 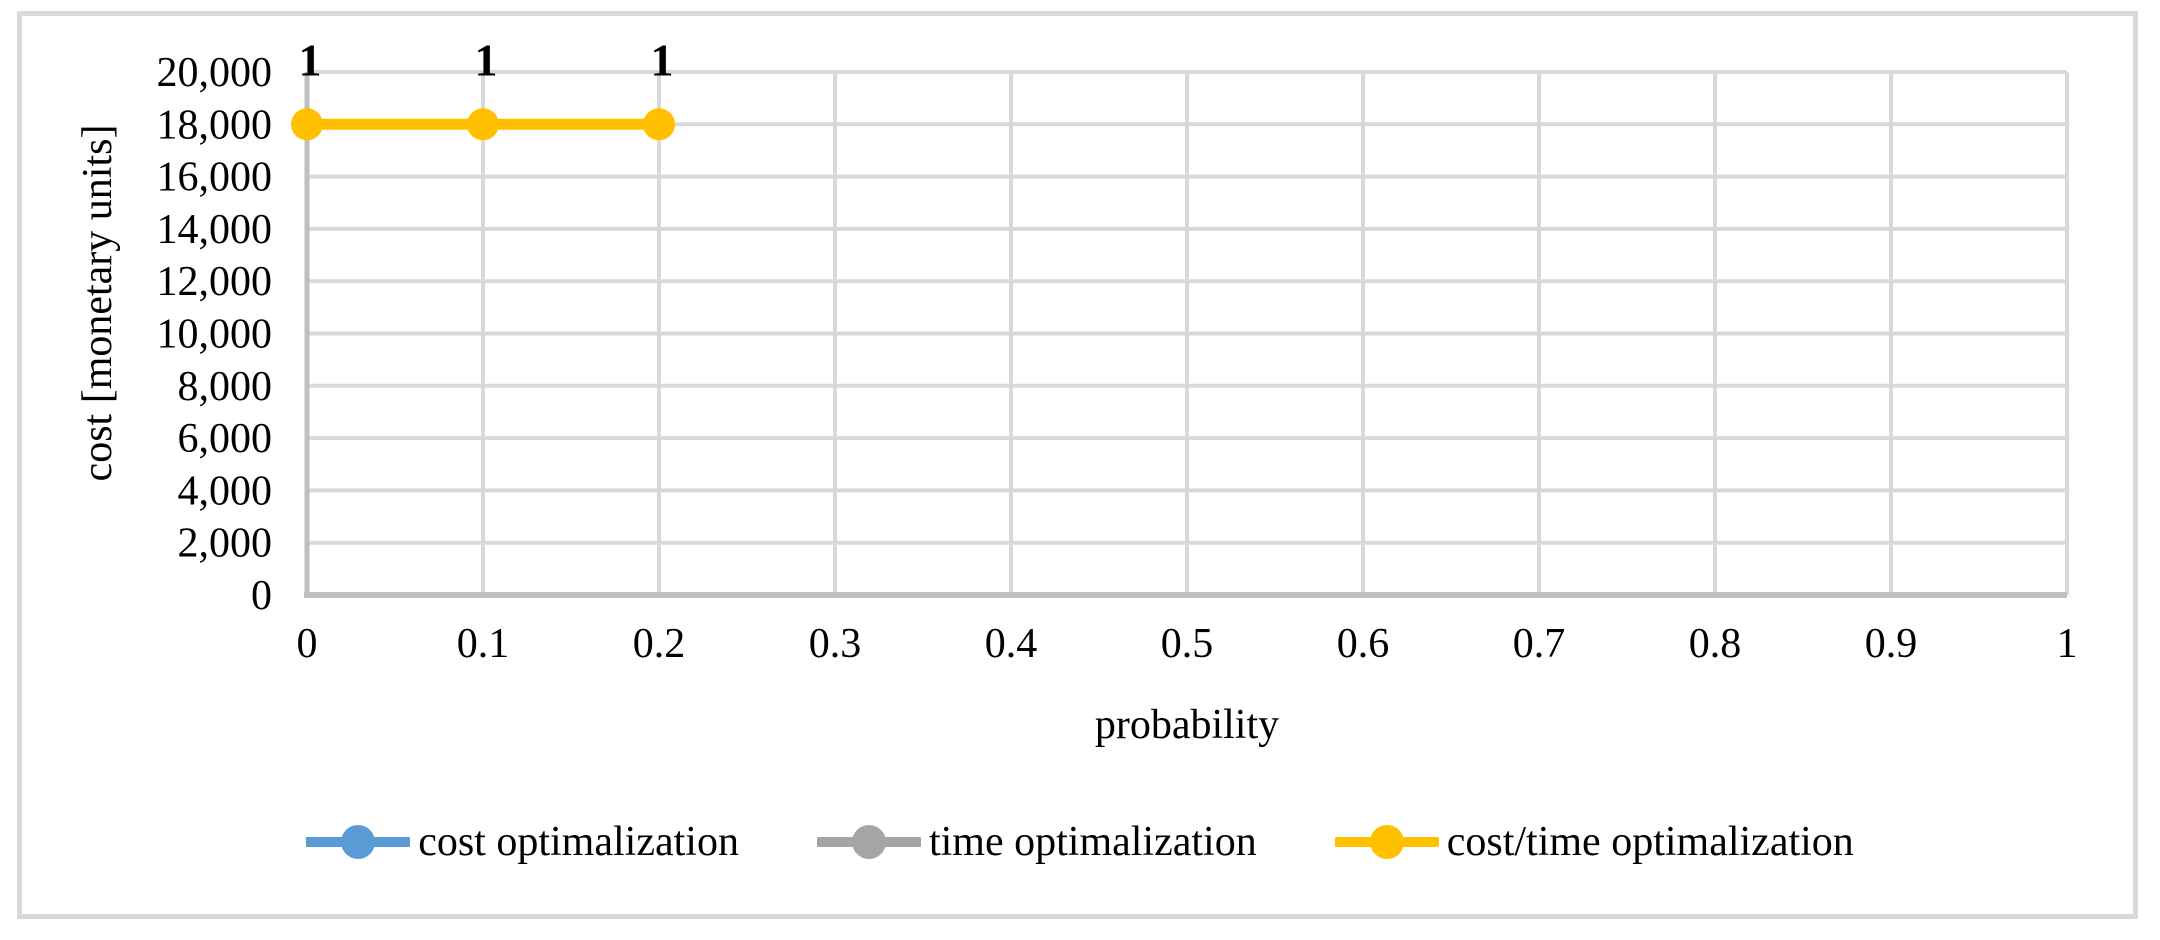 What do you see at coordinates (225, 491) in the screenshot?
I see `y-tick-label: 4,000` at bounding box center [225, 491].